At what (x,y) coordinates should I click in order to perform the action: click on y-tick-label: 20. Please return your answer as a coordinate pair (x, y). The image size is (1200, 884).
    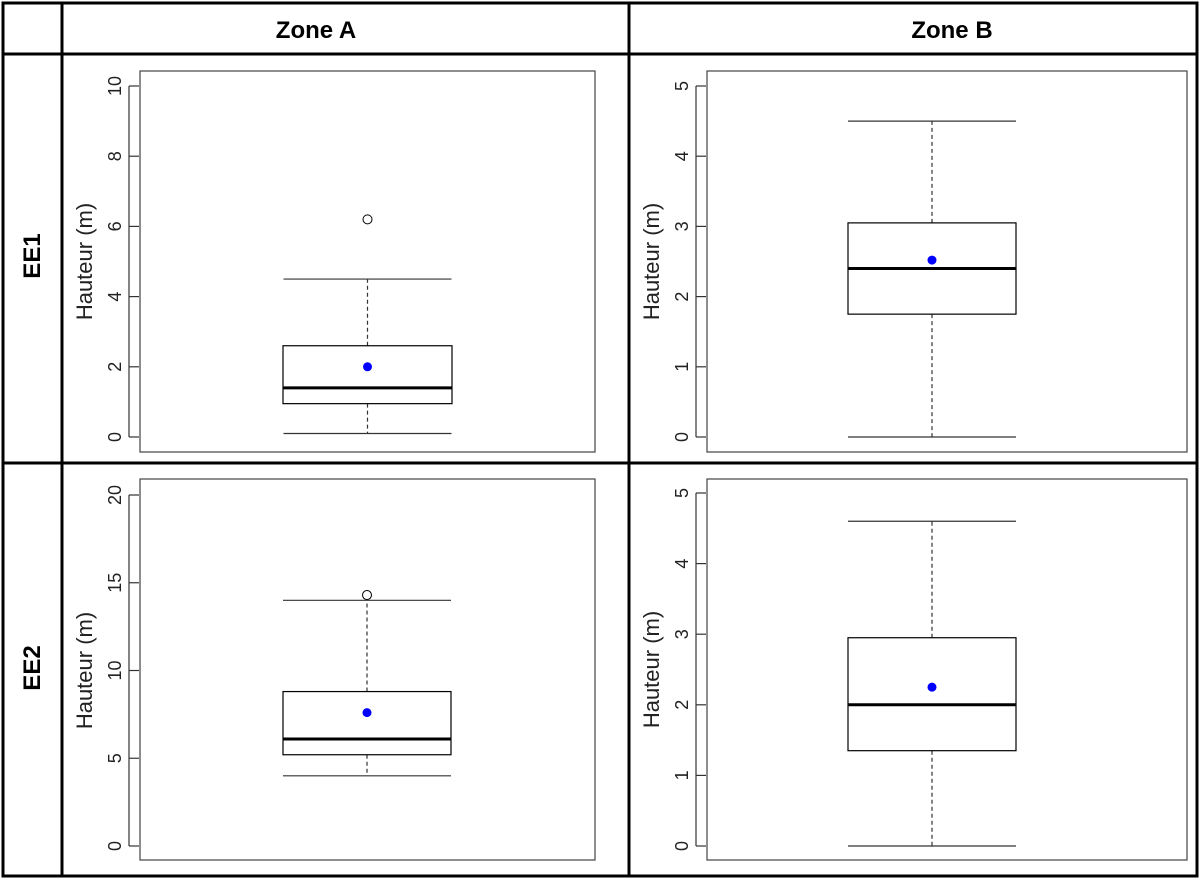
    Looking at the image, I should click on (115, 495).